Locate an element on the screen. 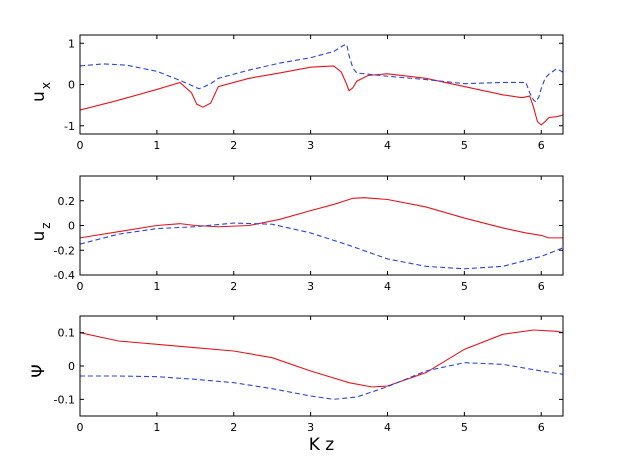  y-axis-label-subscript: x is located at coordinates (46, 85).